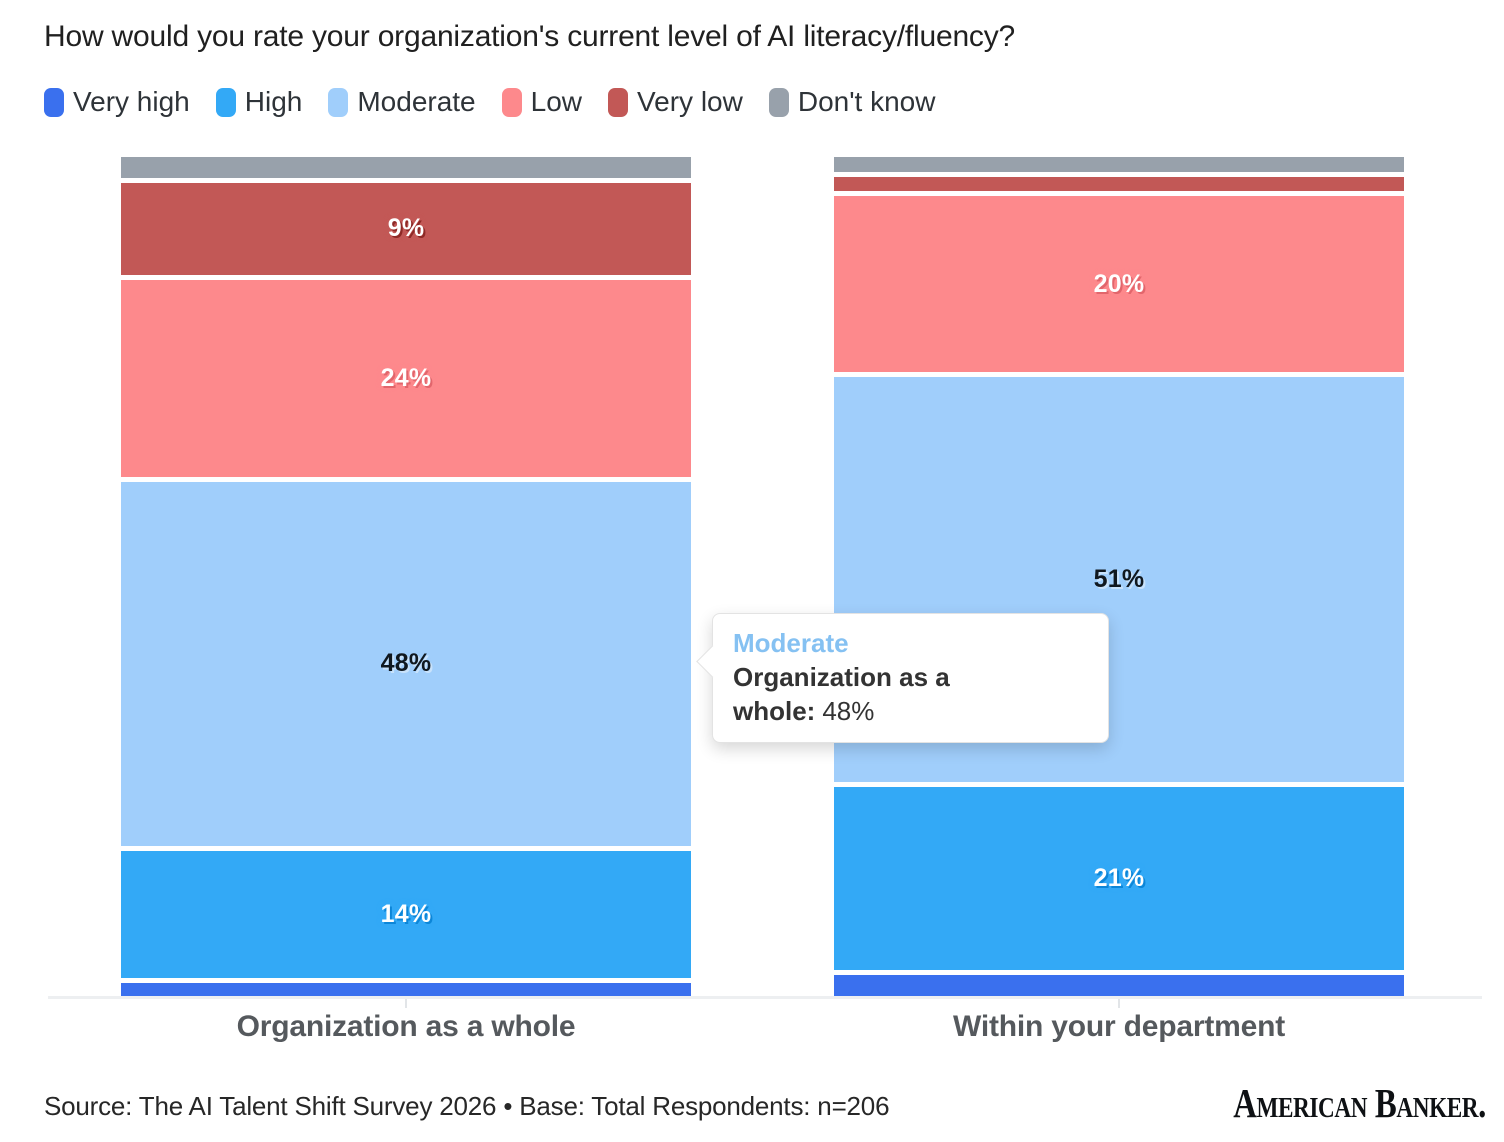 This screenshot has width=1504, height=1142. What do you see at coordinates (273, 101) in the screenshot?
I see `legend-label-high: High` at bounding box center [273, 101].